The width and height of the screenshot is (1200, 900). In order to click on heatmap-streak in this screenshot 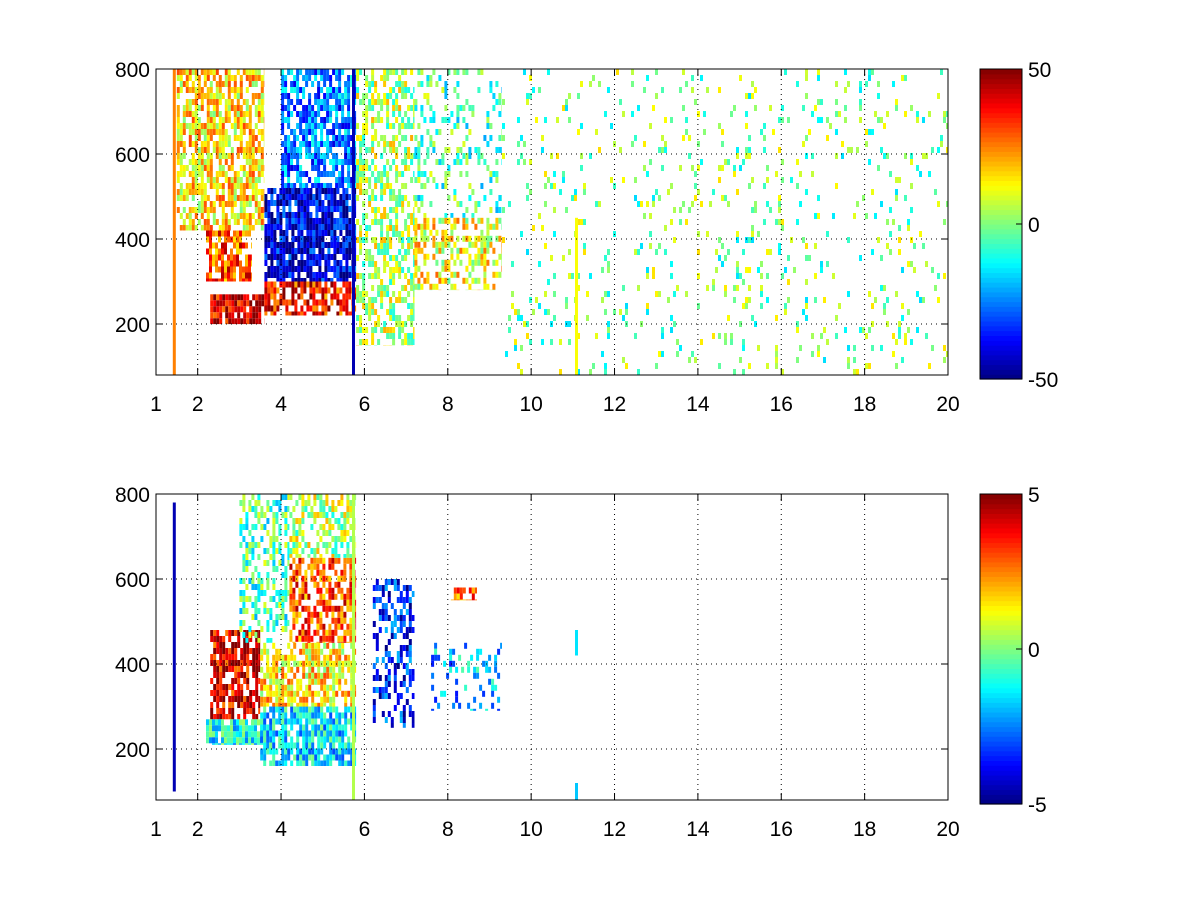, I will do `click(353, 647)`.